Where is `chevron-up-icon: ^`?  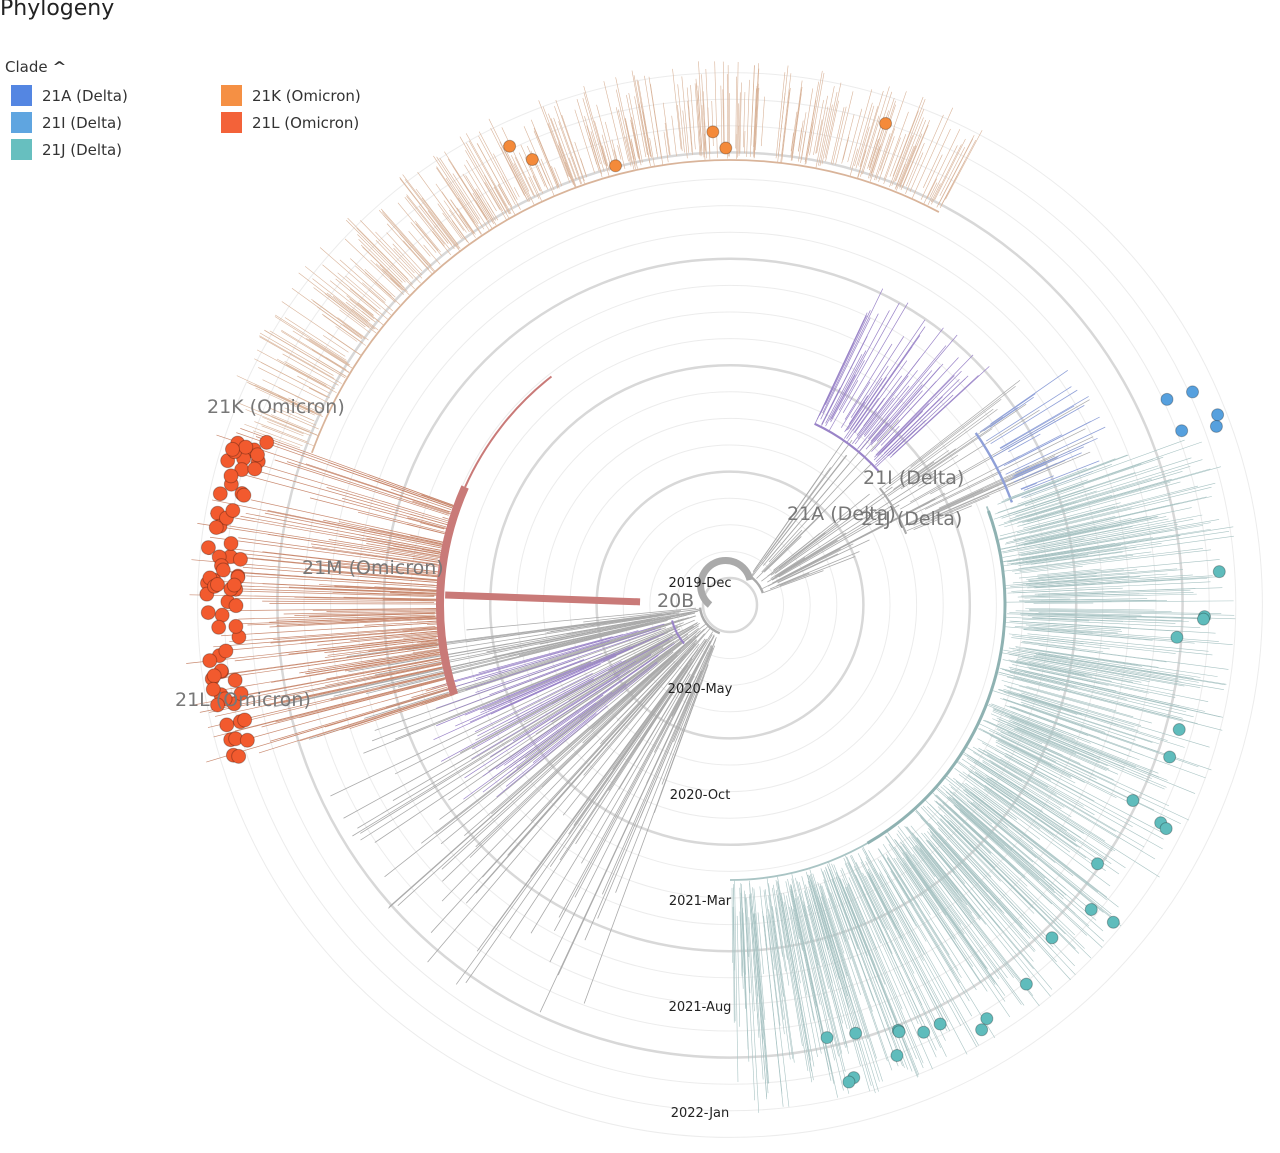 chevron-up-icon: ^ is located at coordinates (59, 67).